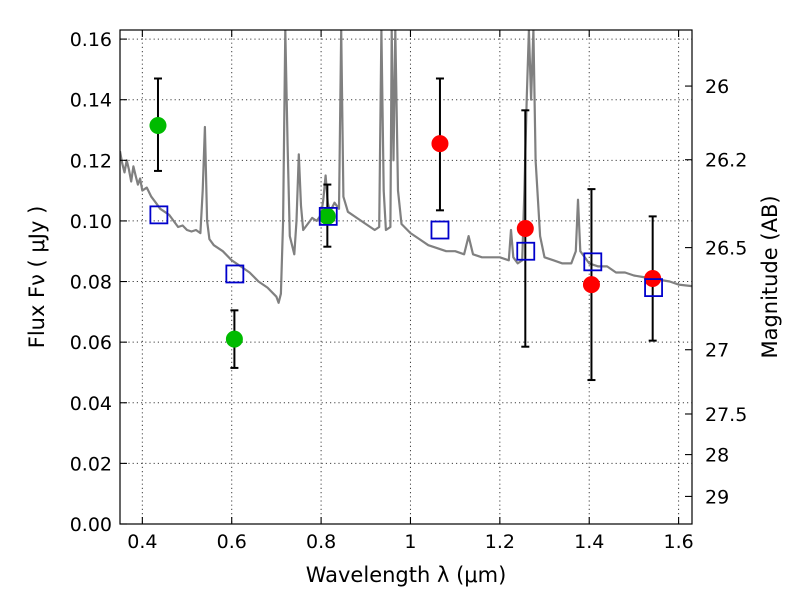  What do you see at coordinates (91, 222) in the screenshot?
I see `y-tick-label: 0.10` at bounding box center [91, 222].